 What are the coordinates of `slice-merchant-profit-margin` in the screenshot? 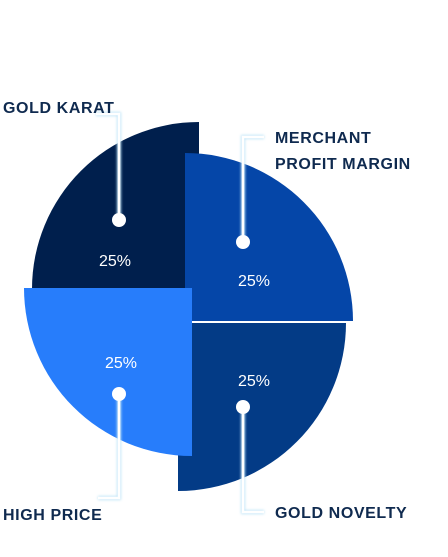 It's located at (269, 237).